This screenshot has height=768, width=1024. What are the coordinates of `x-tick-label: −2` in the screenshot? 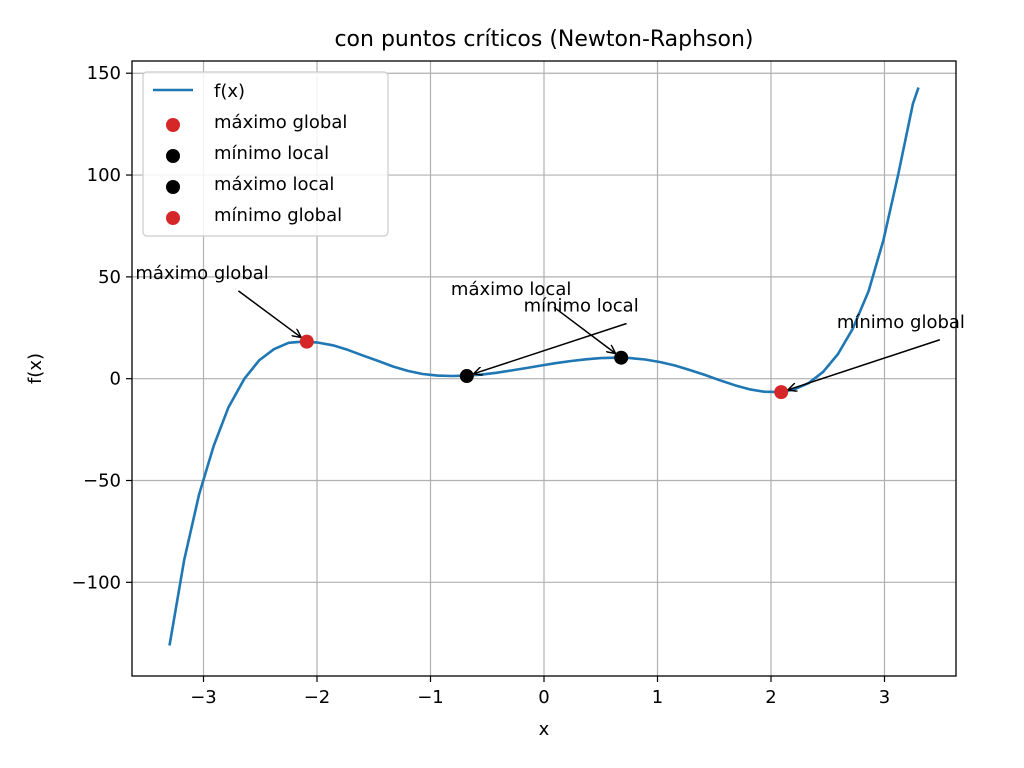 It's located at (317, 697).